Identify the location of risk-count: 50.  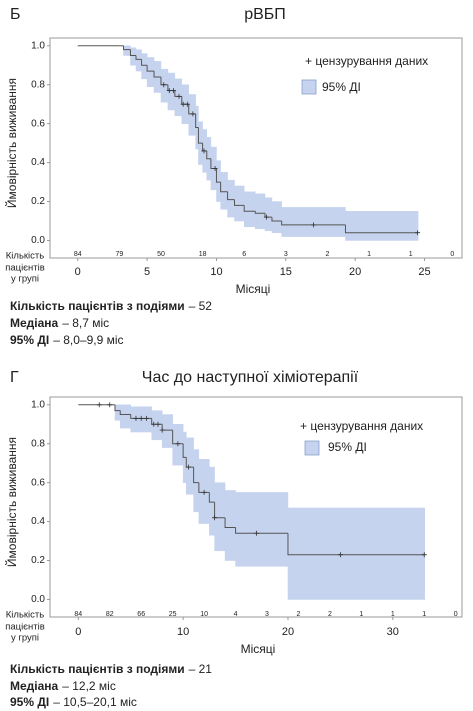
(161, 254).